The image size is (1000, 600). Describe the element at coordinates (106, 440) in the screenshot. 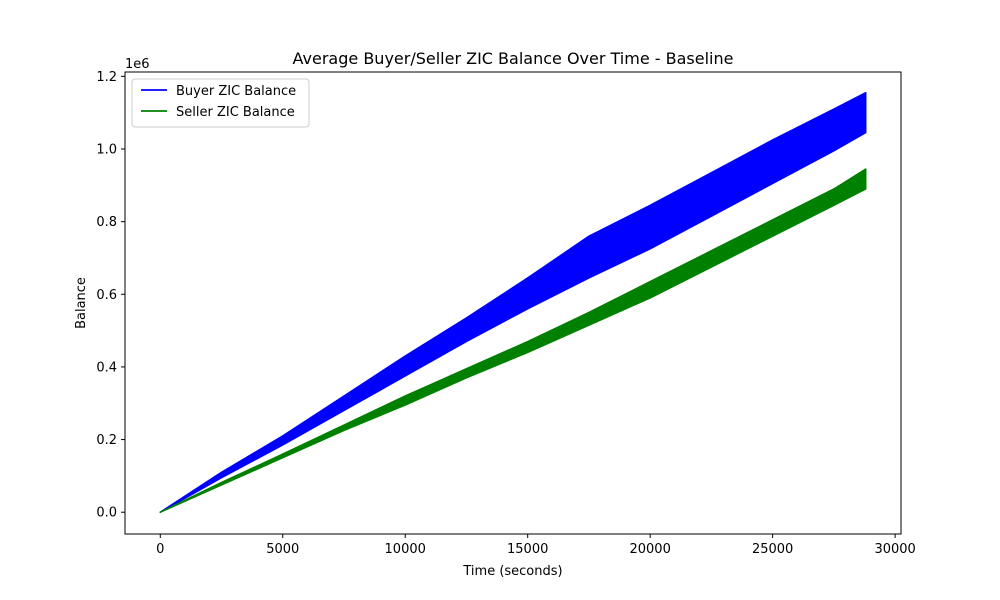

I see `y-tick-label: 0.2` at that location.